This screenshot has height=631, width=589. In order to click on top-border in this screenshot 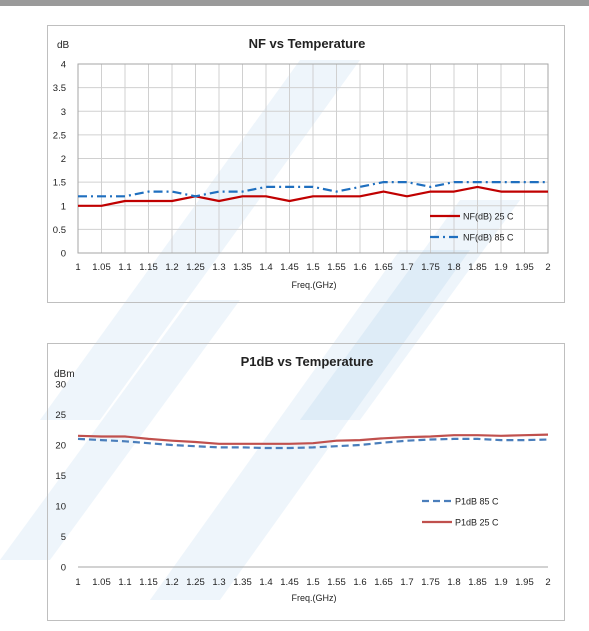, I will do `click(294, 3)`.